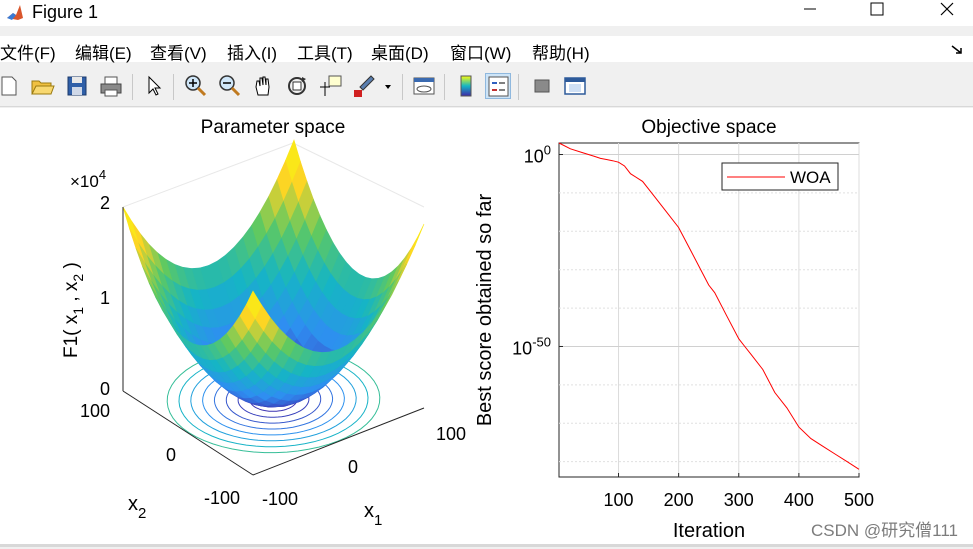 This screenshot has width=973, height=549. What do you see at coordinates (947, 9) in the screenshot?
I see `close-icon` at bounding box center [947, 9].